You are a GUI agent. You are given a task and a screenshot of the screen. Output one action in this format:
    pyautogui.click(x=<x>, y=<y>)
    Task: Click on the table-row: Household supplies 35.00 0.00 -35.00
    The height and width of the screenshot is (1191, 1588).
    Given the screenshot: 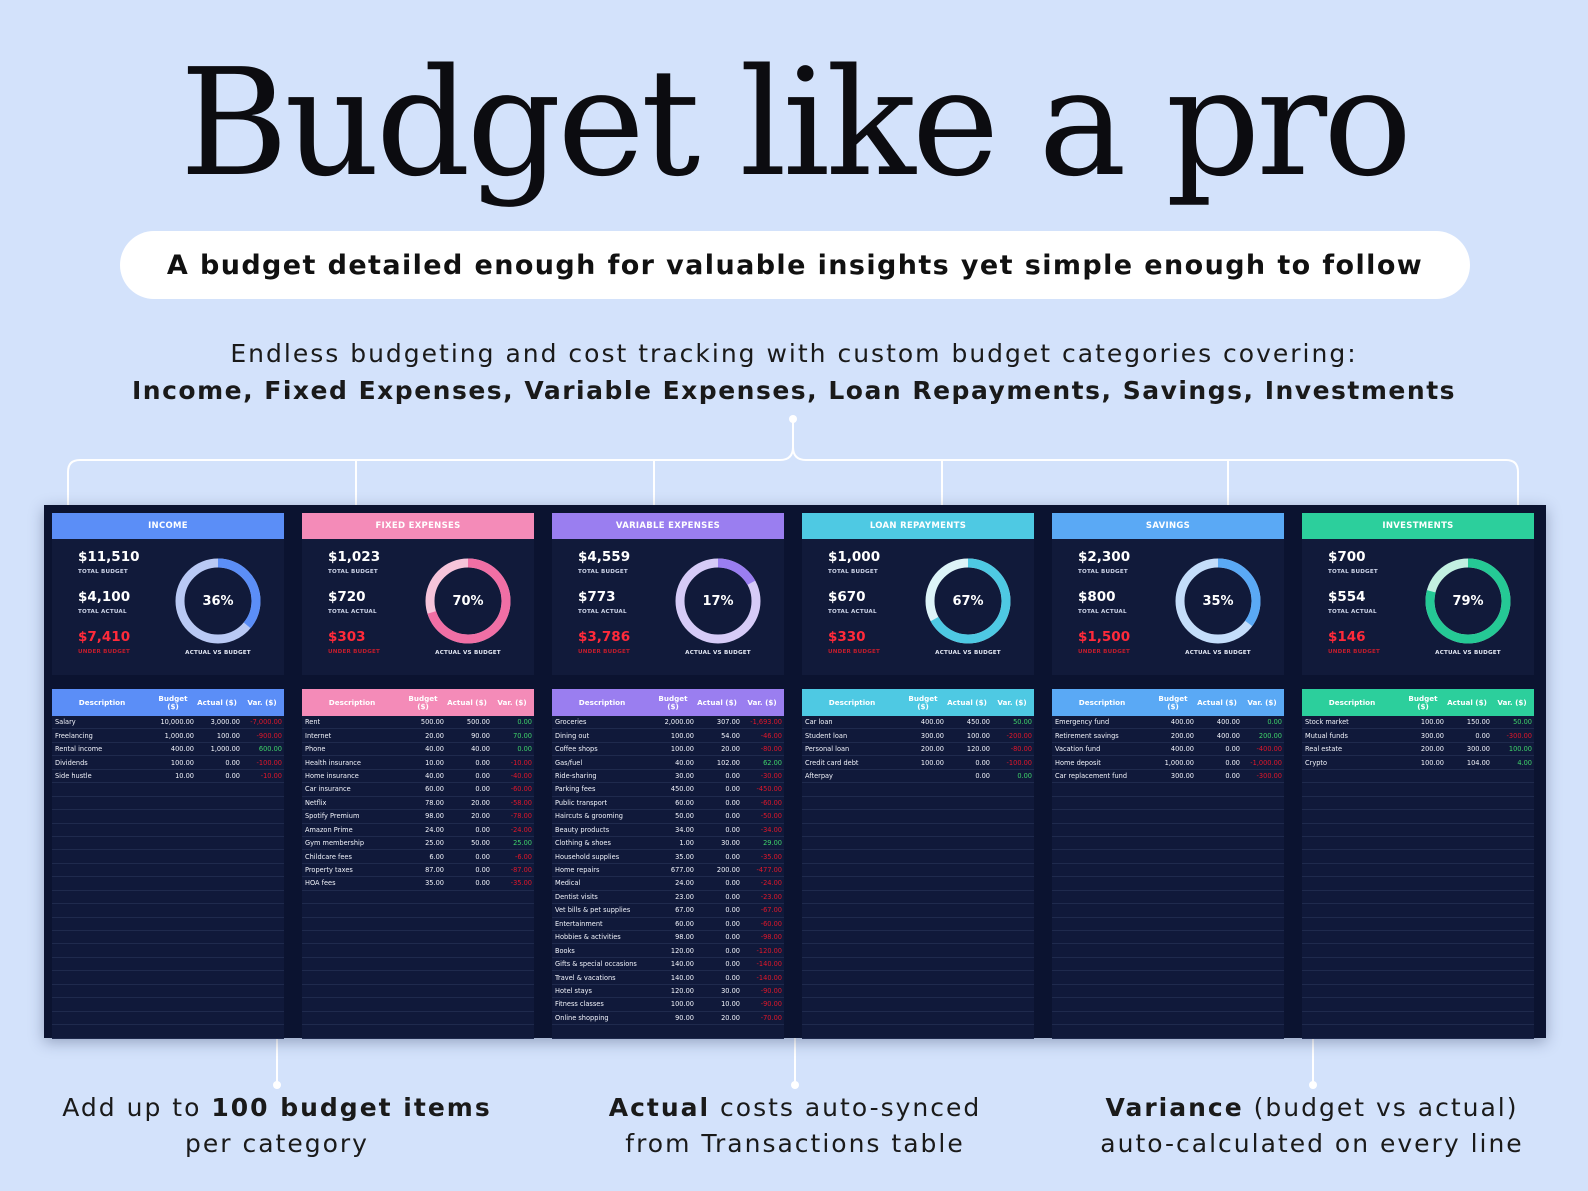 What is the action you would take?
    pyautogui.click(x=668, y=857)
    